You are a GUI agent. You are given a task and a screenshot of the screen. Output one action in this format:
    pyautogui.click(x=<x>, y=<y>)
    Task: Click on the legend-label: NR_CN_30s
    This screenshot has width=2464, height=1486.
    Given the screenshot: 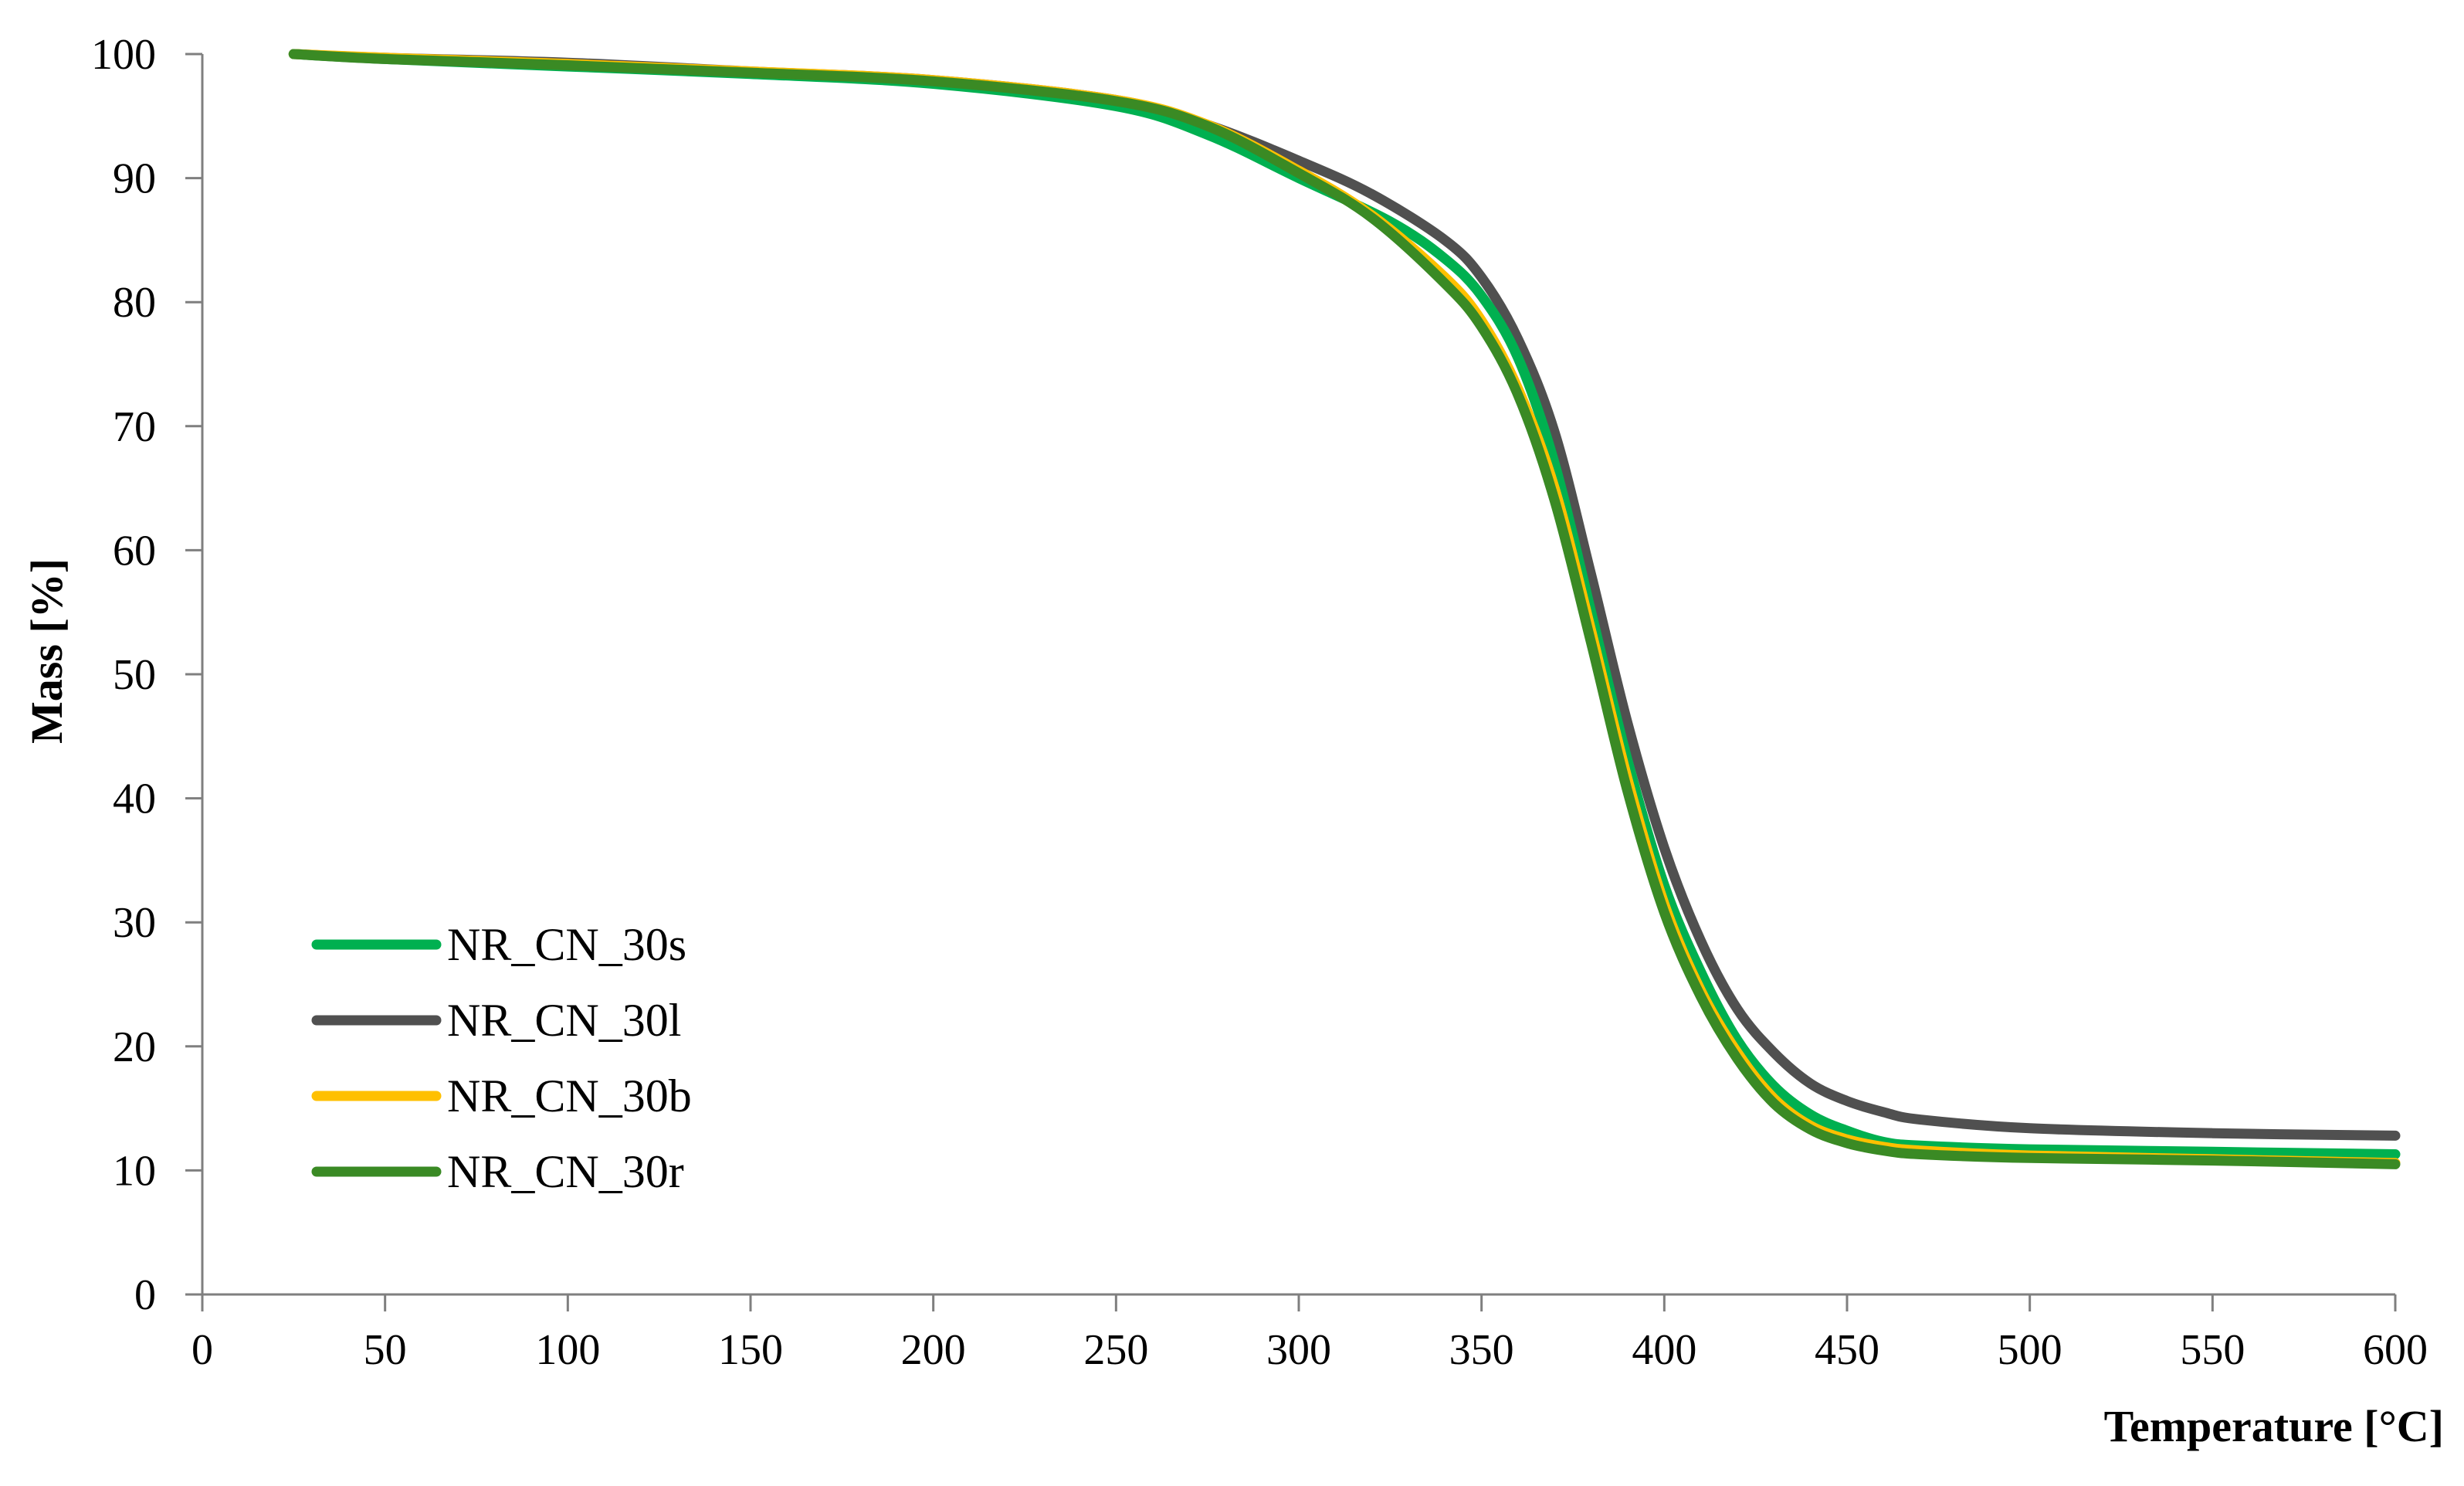 What is the action you would take?
    pyautogui.click(x=566, y=944)
    